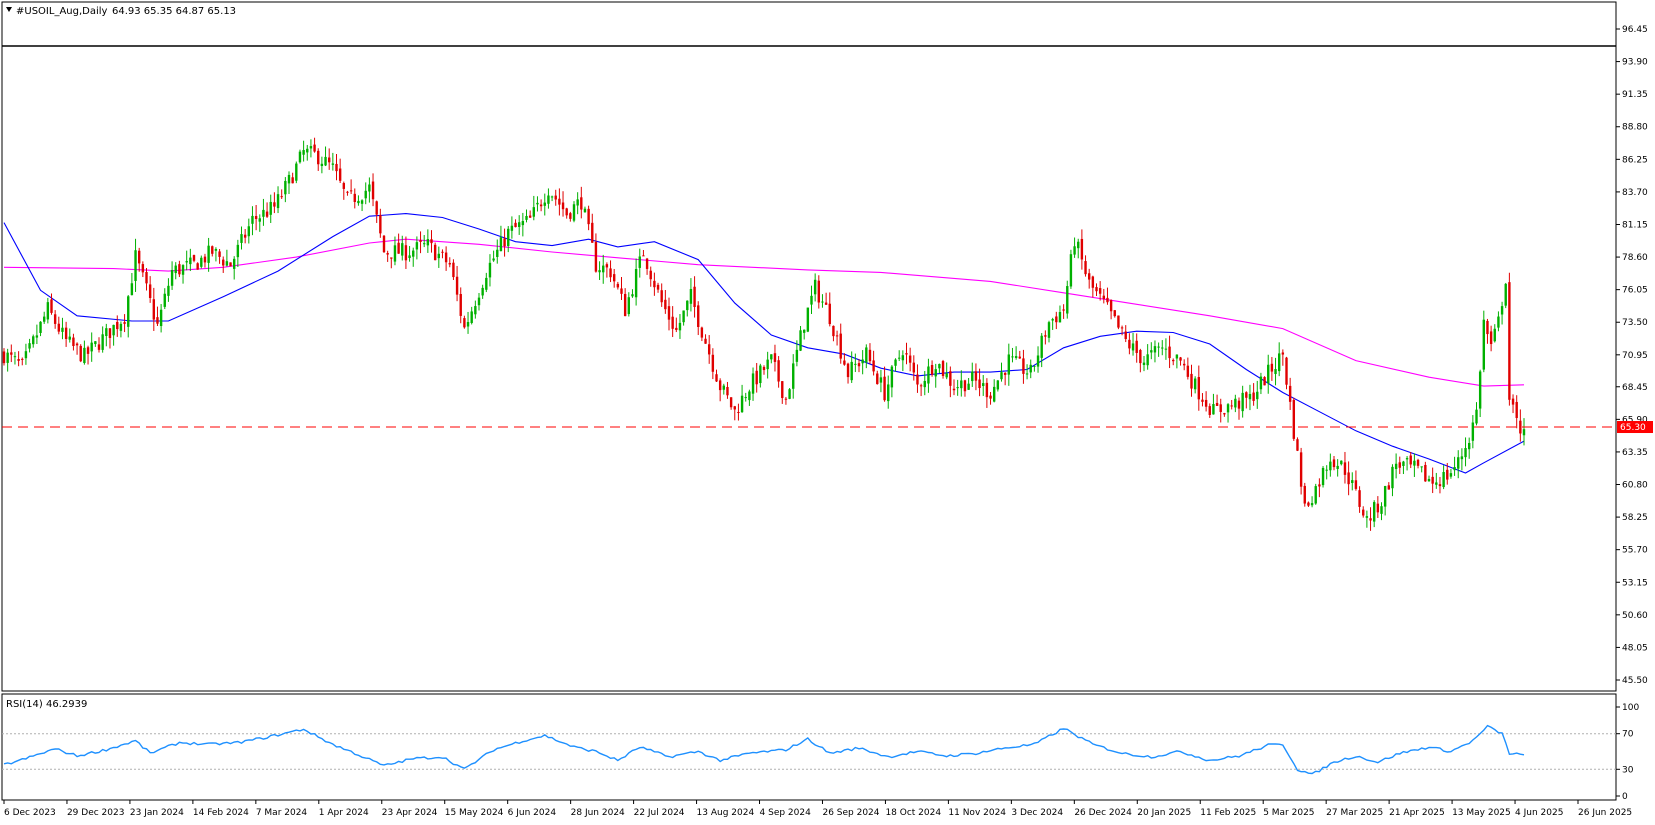 The image size is (1655, 825). I want to click on rsi-panel: 100 70 30 0, so click(820, 747).